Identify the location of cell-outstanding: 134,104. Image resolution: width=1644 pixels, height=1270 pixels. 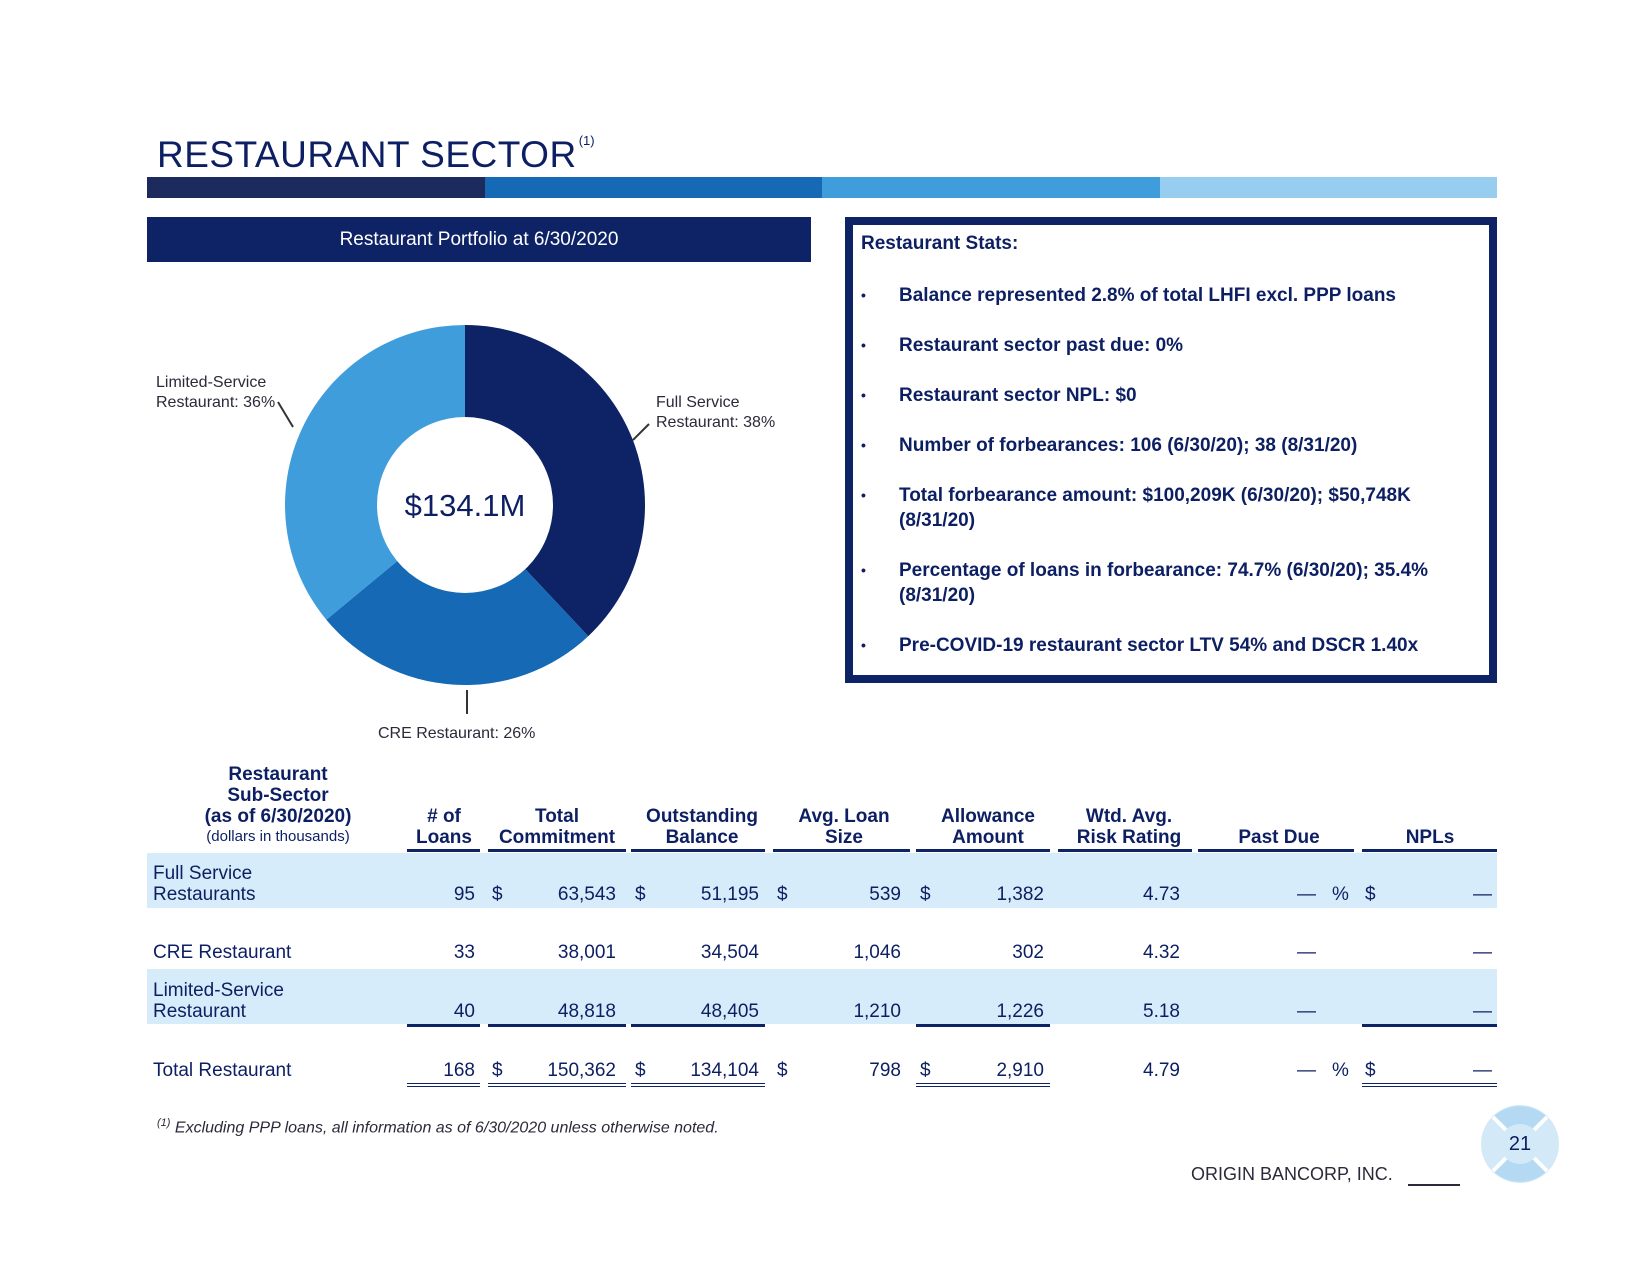
(724, 1070).